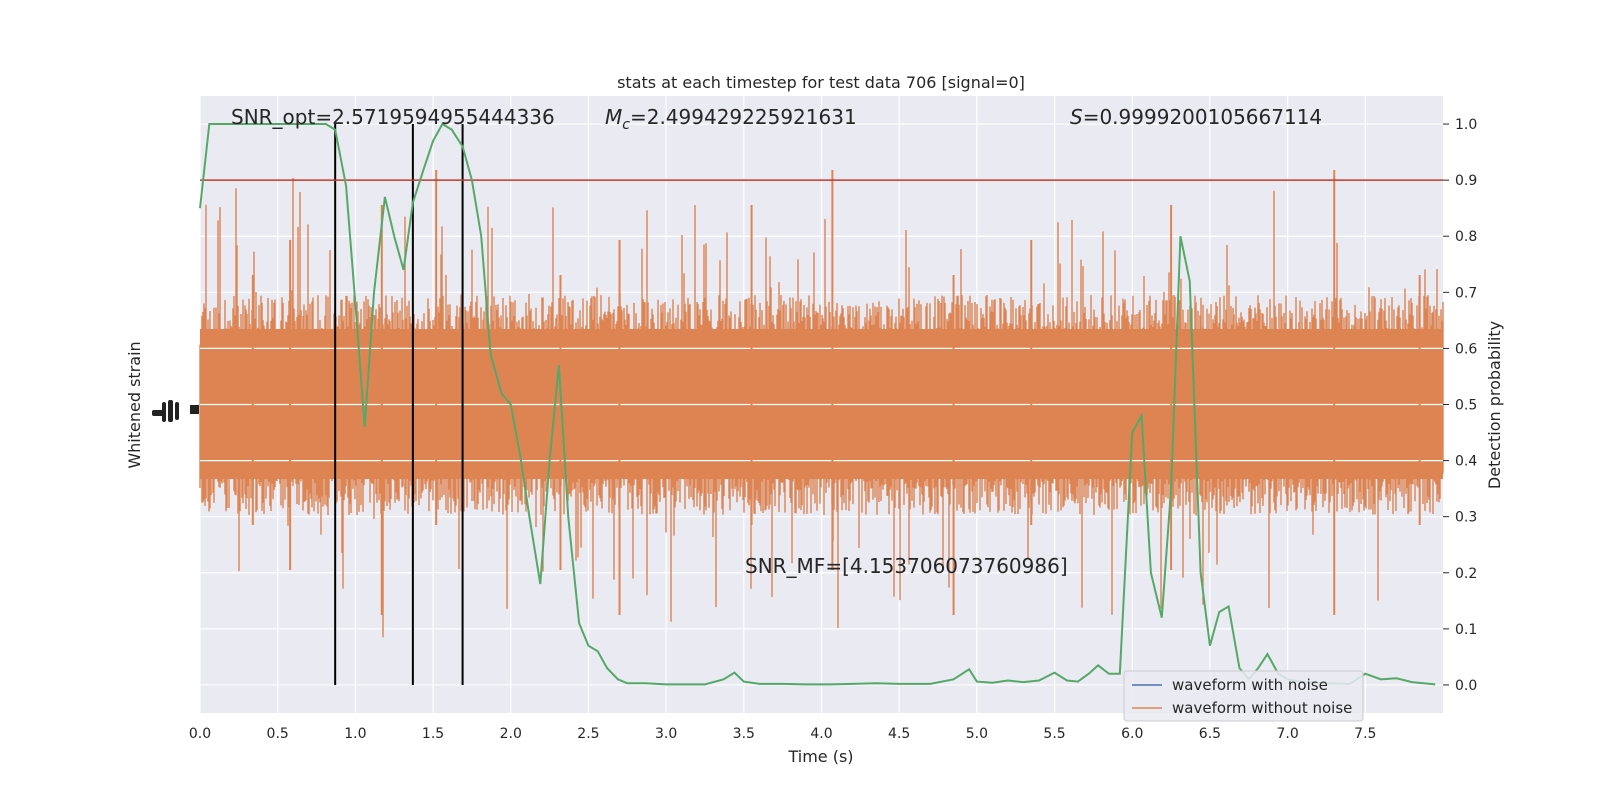 Image resolution: width=1600 pixels, height=800 pixels. What do you see at coordinates (744, 734) in the screenshot?
I see `x-tick-label: 3.5` at bounding box center [744, 734].